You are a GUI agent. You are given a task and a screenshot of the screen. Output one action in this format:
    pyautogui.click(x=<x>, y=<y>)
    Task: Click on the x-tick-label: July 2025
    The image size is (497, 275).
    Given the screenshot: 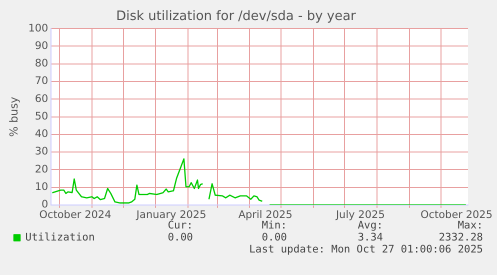 What is the action you would take?
    pyautogui.click(x=359, y=214)
    